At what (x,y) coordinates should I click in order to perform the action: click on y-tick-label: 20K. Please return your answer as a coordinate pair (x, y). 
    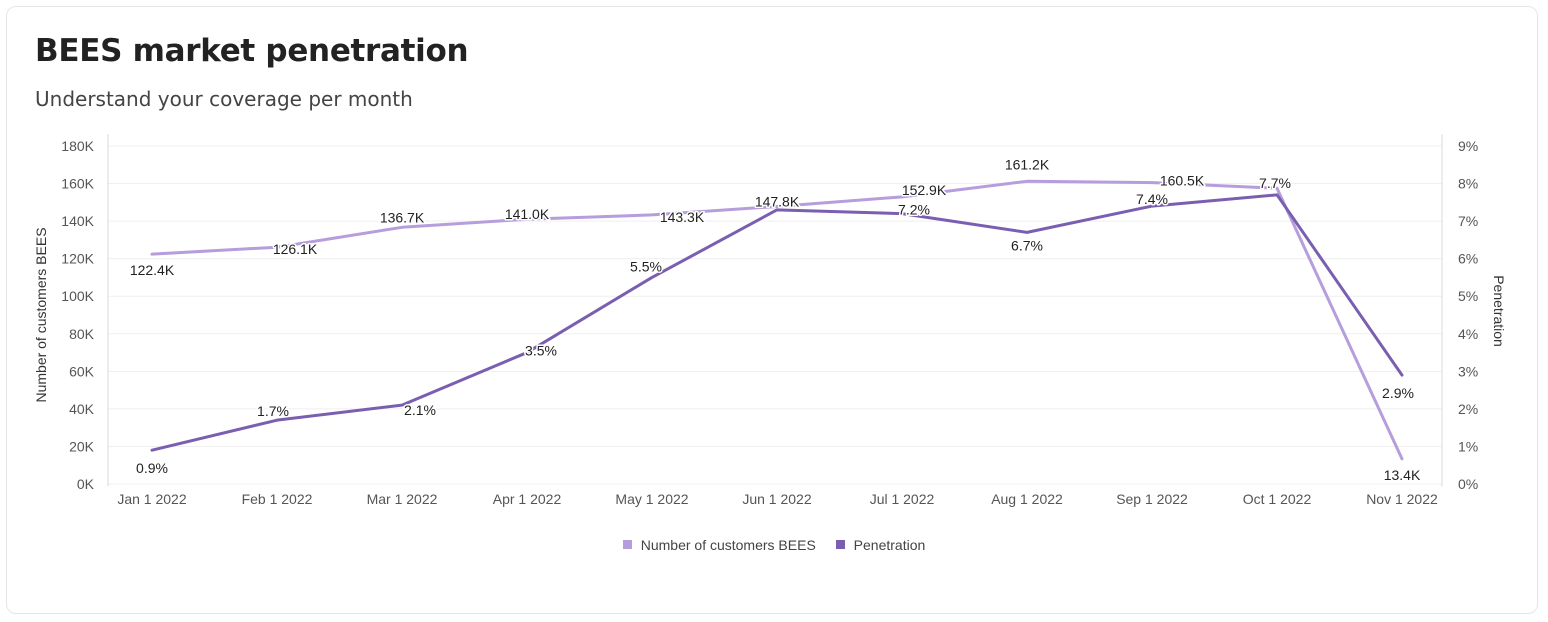
    Looking at the image, I should click on (82, 446).